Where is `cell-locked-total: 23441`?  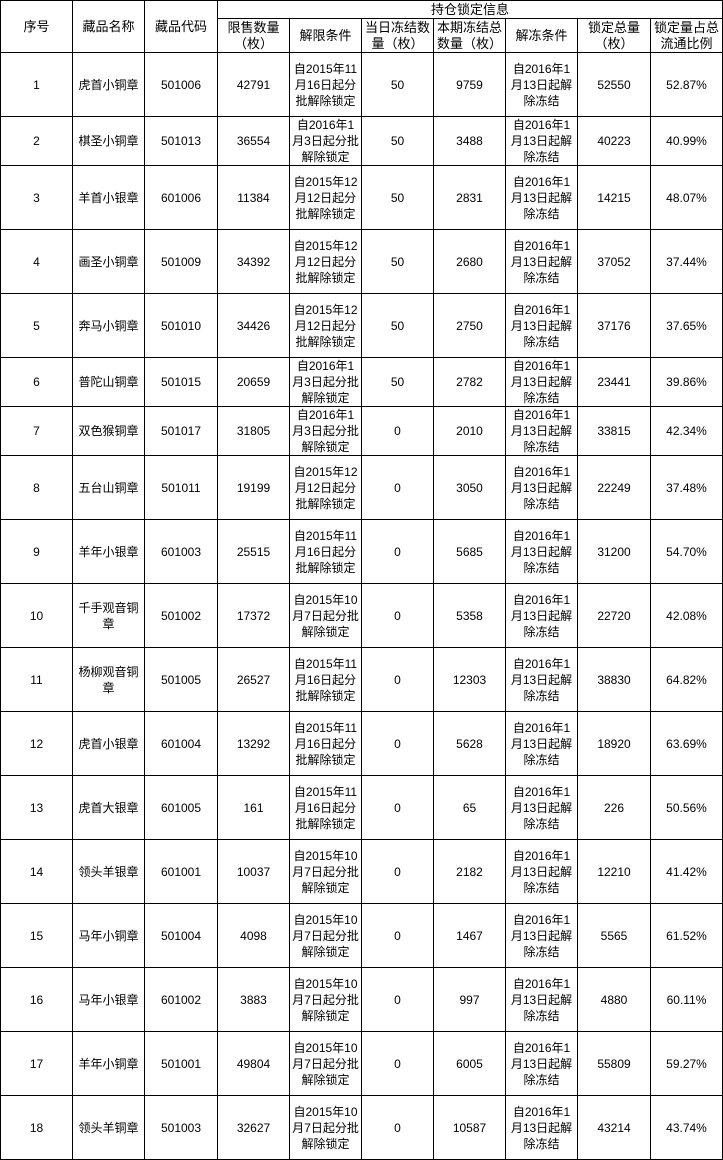 cell-locked-total: 23441 is located at coordinates (614, 382).